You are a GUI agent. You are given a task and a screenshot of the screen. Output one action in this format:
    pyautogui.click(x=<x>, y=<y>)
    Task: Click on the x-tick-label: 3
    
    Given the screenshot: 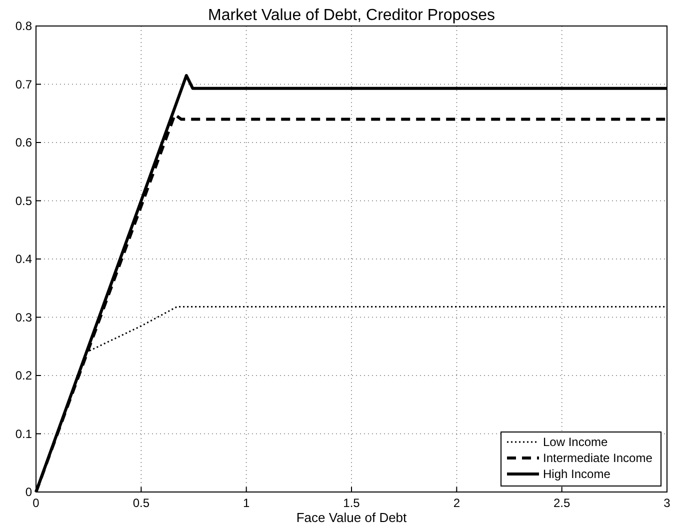 What is the action you would take?
    pyautogui.click(x=667, y=503)
    